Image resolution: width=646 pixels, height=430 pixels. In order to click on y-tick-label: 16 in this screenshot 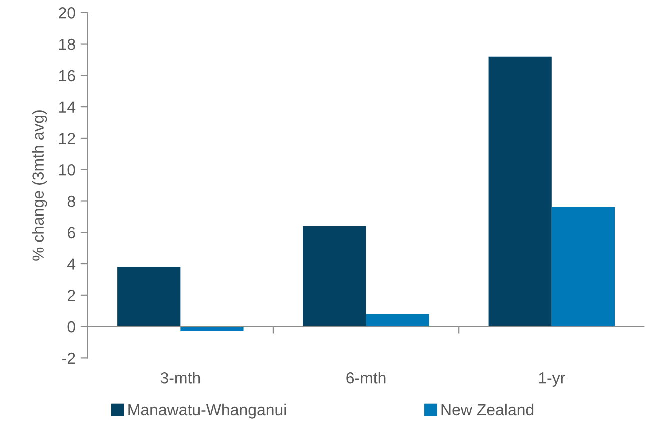, I will do `click(68, 76)`.